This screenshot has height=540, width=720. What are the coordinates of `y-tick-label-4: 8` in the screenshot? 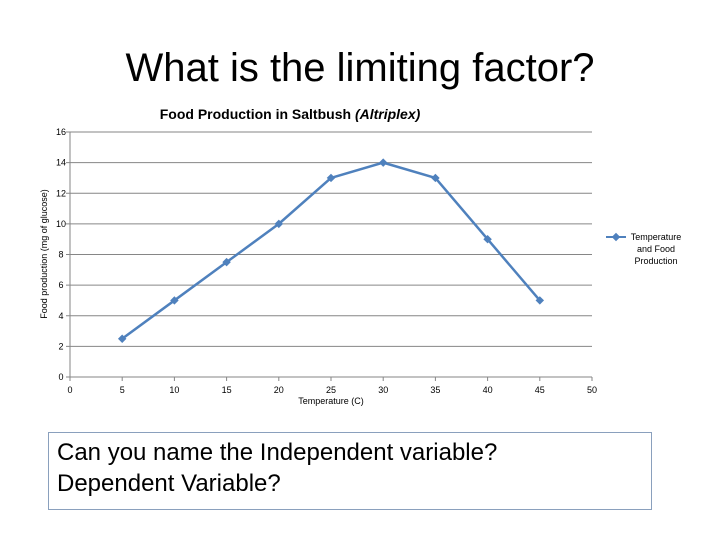 It's located at (60, 255).